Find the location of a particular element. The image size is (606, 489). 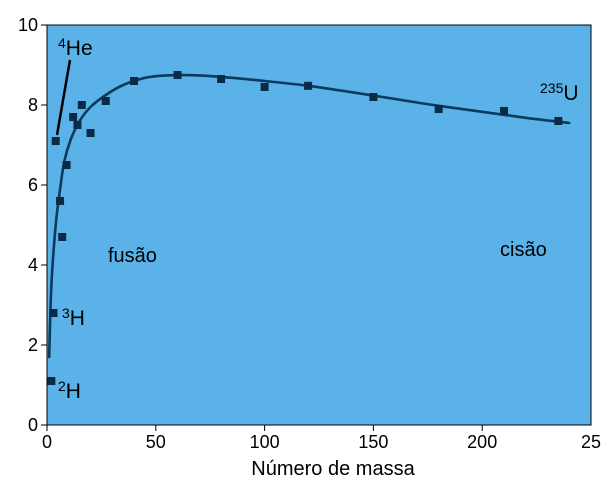

y-tick-label: 2 is located at coordinates (33, 345).